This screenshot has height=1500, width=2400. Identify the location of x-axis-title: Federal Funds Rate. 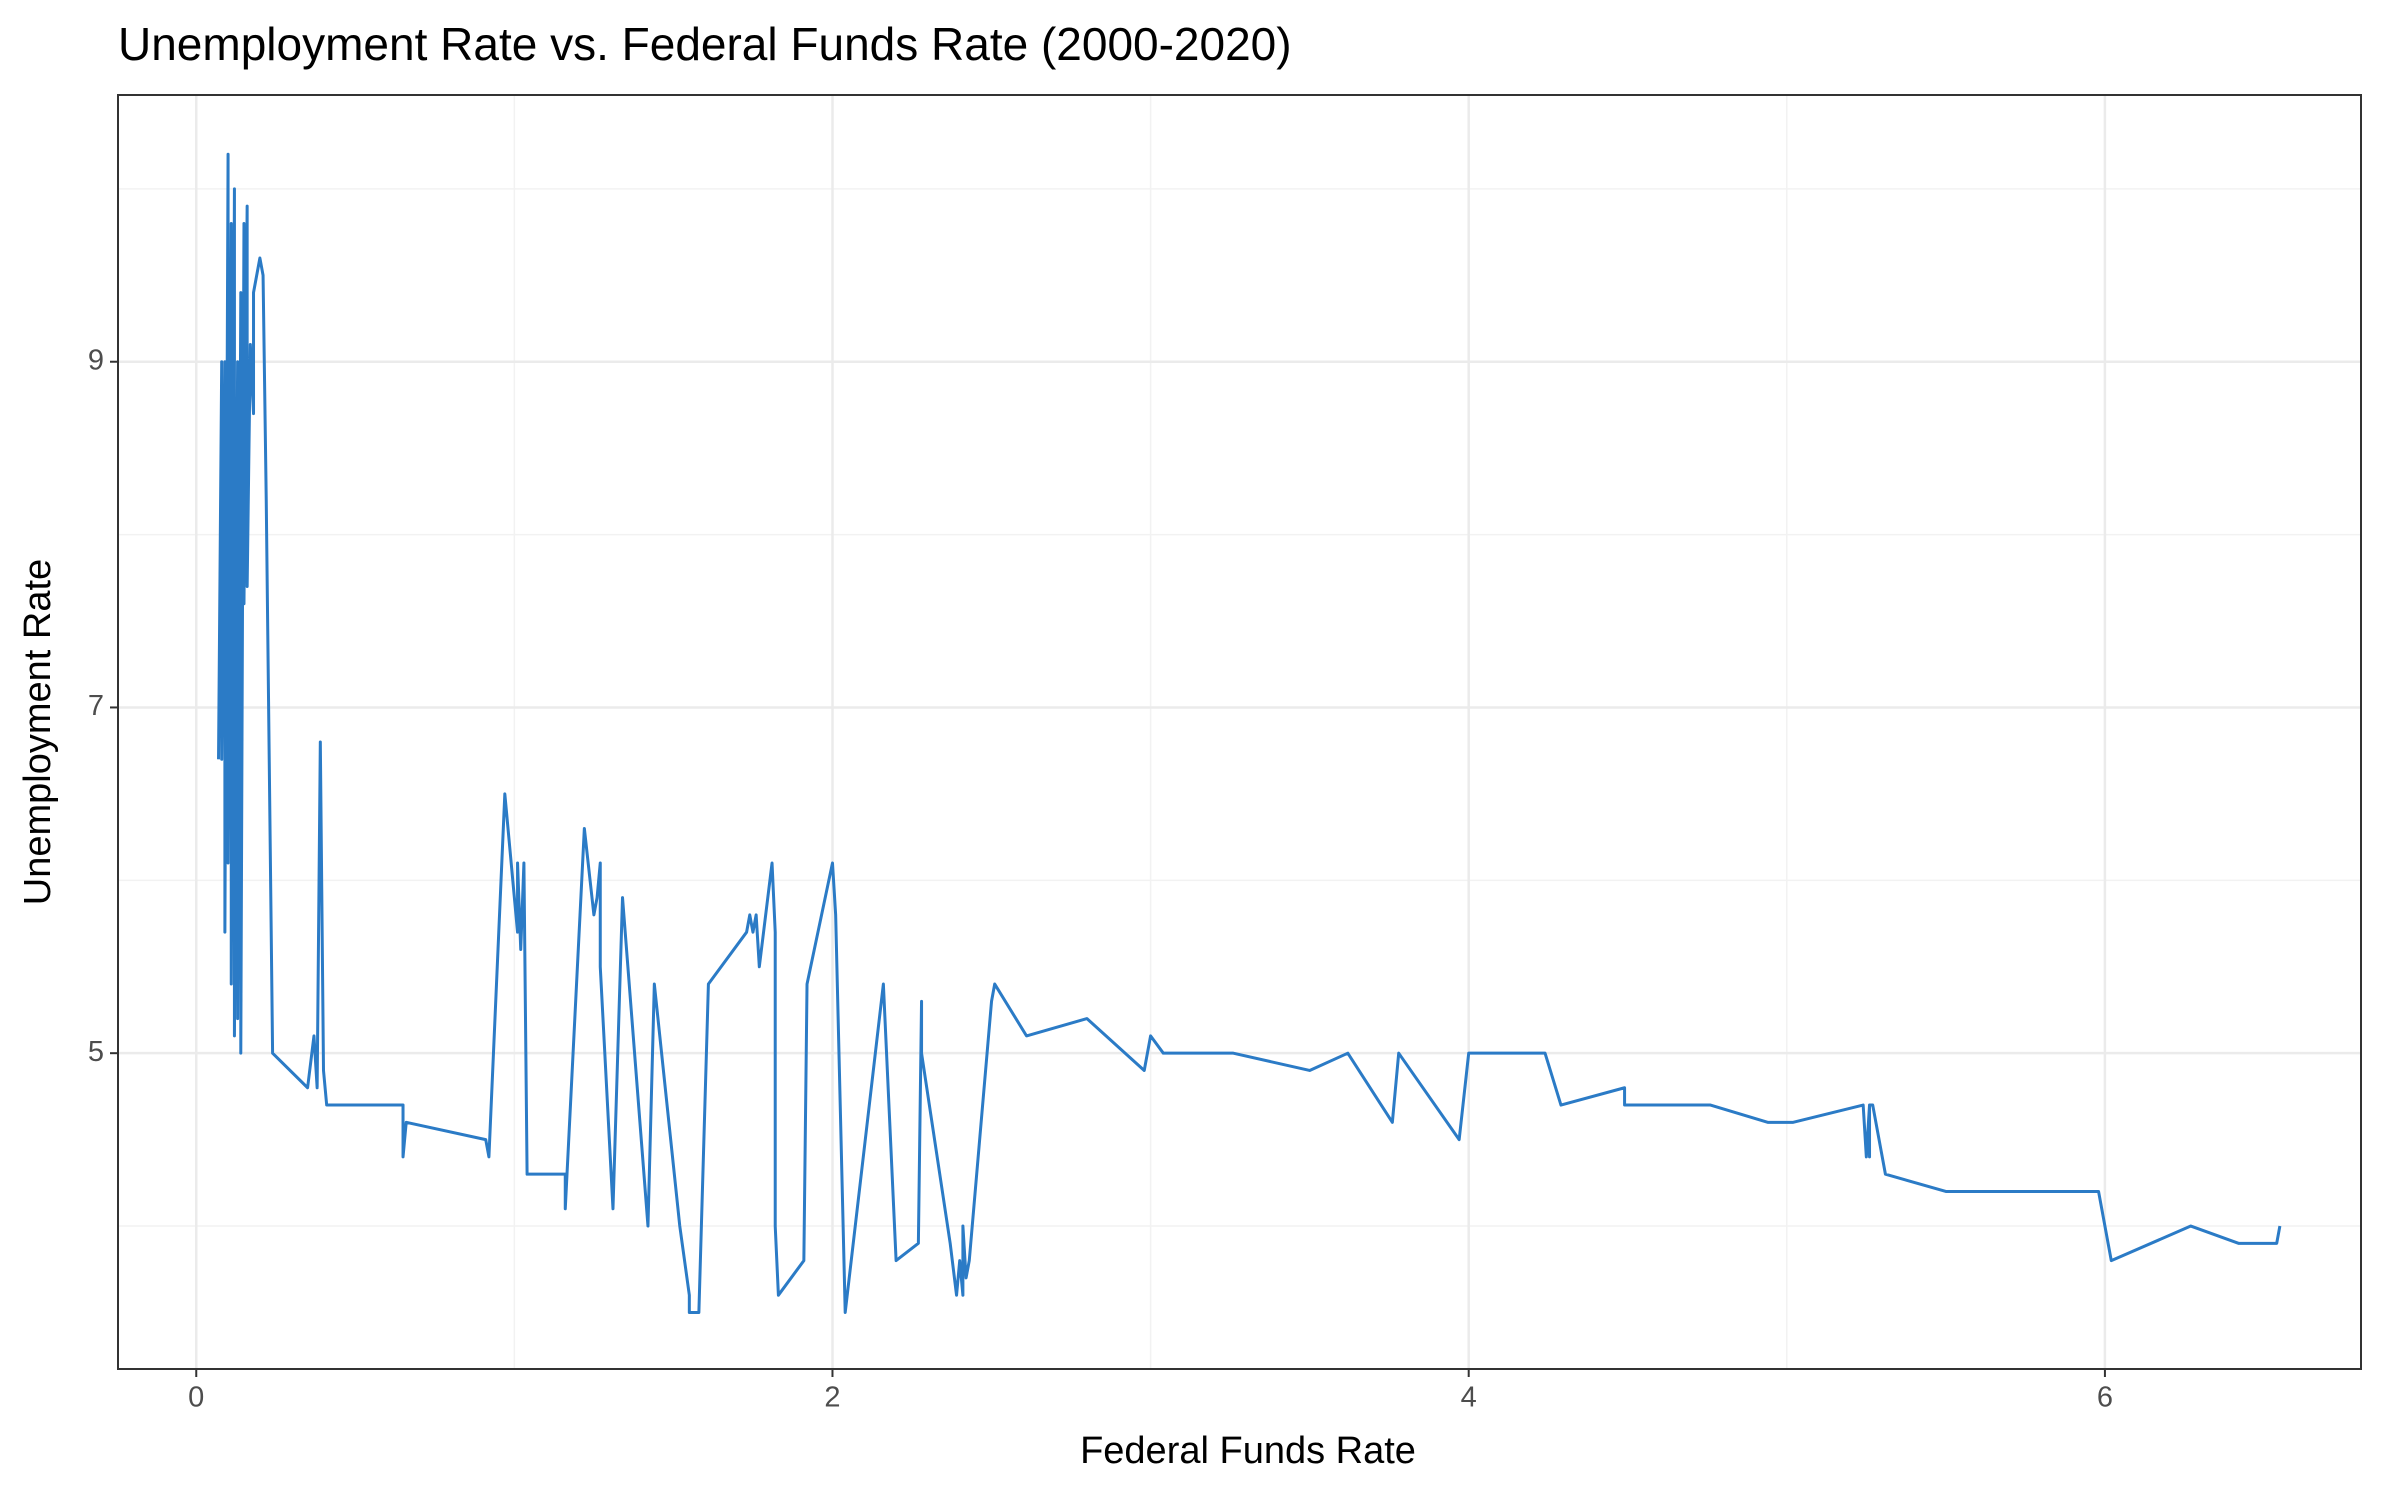
(1248, 1451).